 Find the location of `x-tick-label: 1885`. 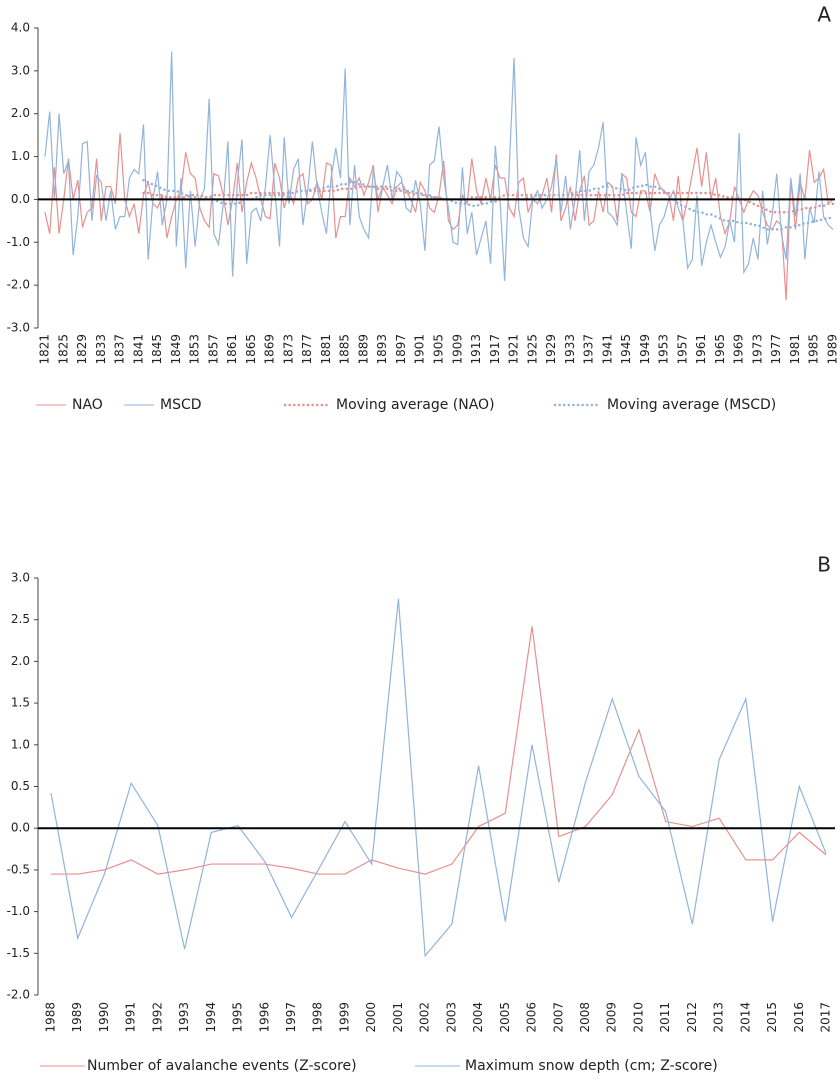

x-tick-label: 1885 is located at coordinates (345, 349).